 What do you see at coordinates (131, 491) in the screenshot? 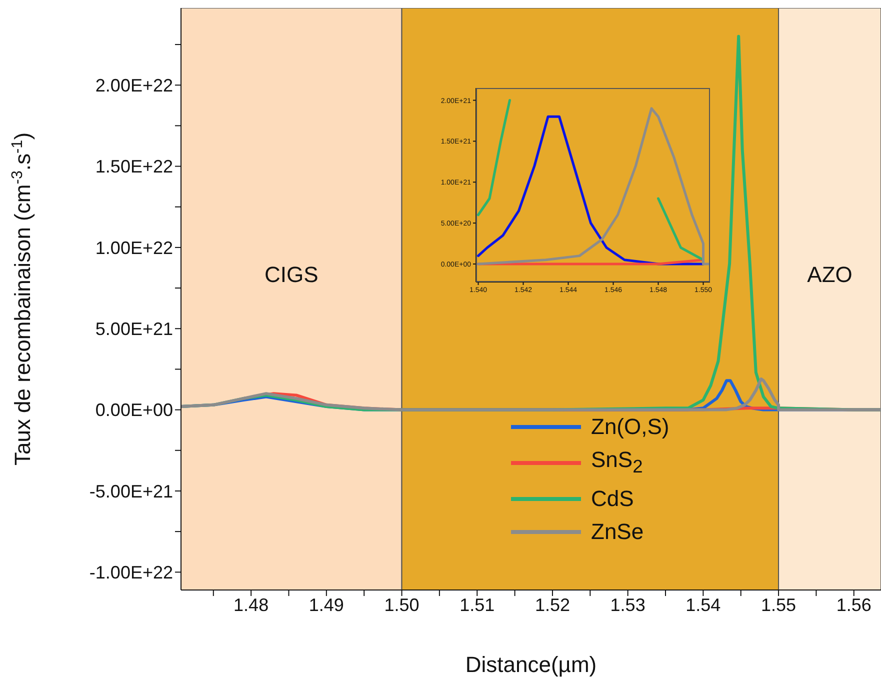
I see `y-tick-label: -5.00E+21` at bounding box center [131, 491].